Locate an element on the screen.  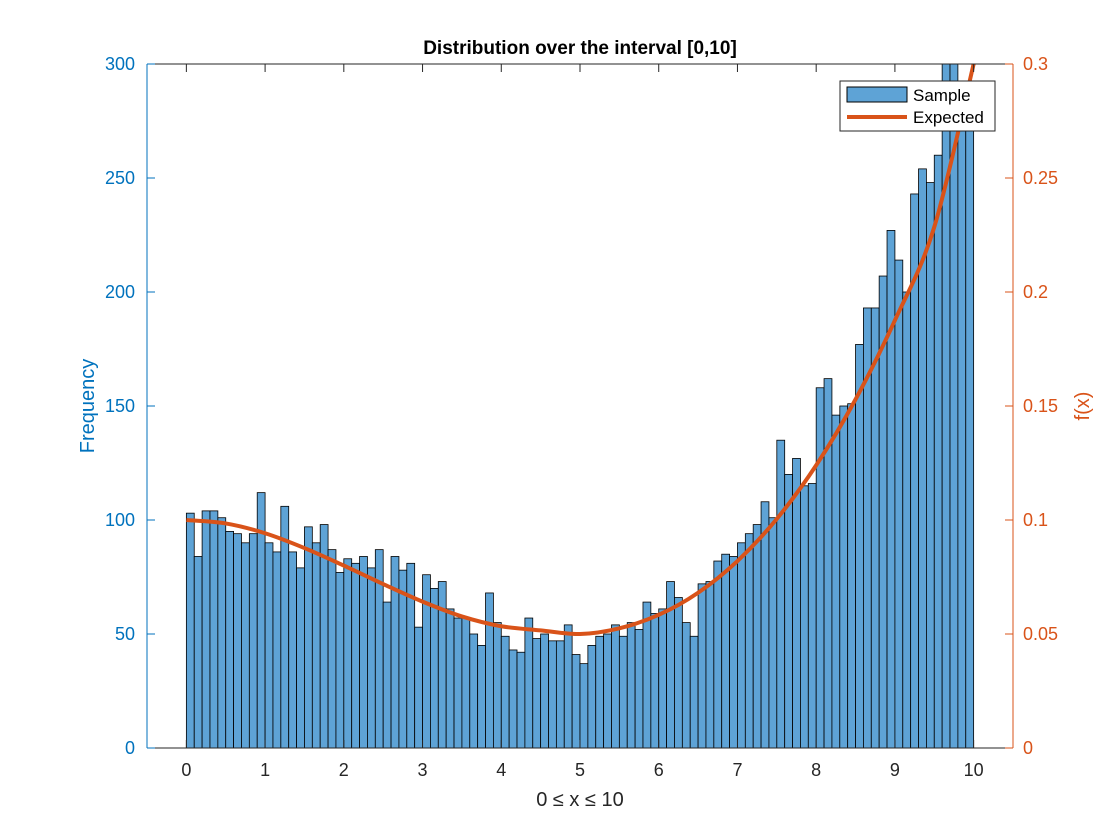
y-tick-label: 0 is located at coordinates (130, 748).